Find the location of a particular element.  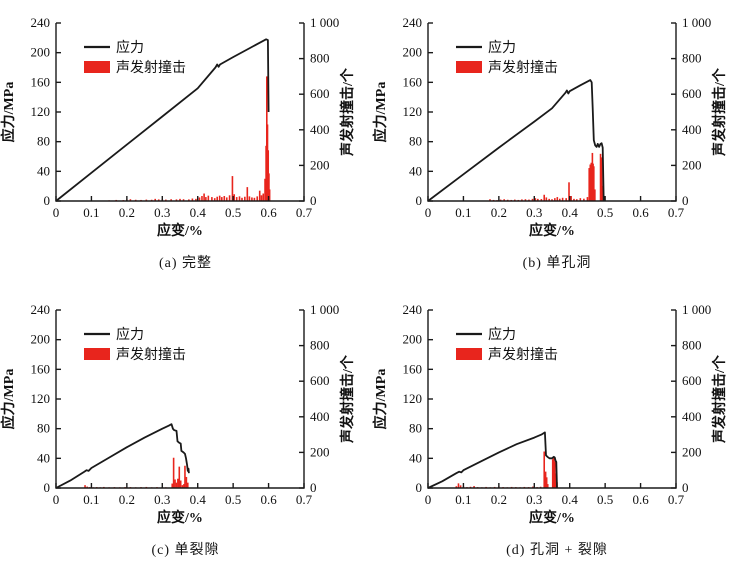

chart-caption-b: (b) 单孔洞 is located at coordinates (557, 263).